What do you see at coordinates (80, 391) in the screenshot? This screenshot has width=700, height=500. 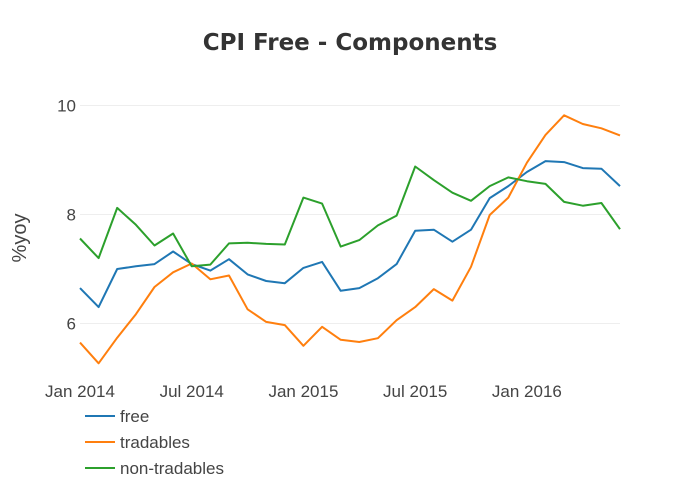 I see `x-tick-label: Jan 2014` at bounding box center [80, 391].